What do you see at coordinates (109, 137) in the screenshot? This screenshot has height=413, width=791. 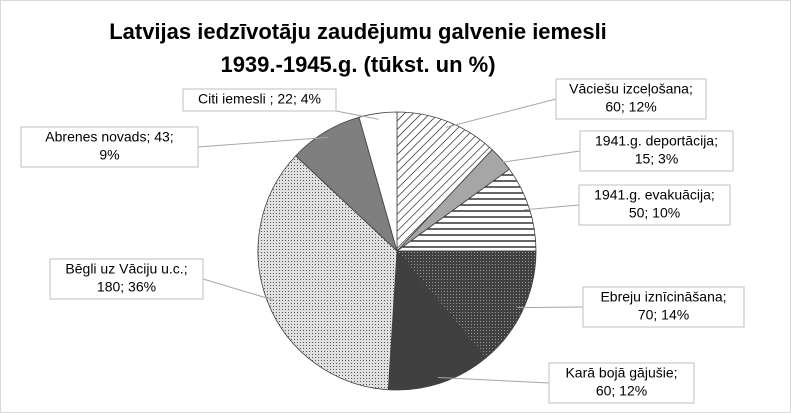 I see `data-label: Abrenes novads; 43;` at bounding box center [109, 137].